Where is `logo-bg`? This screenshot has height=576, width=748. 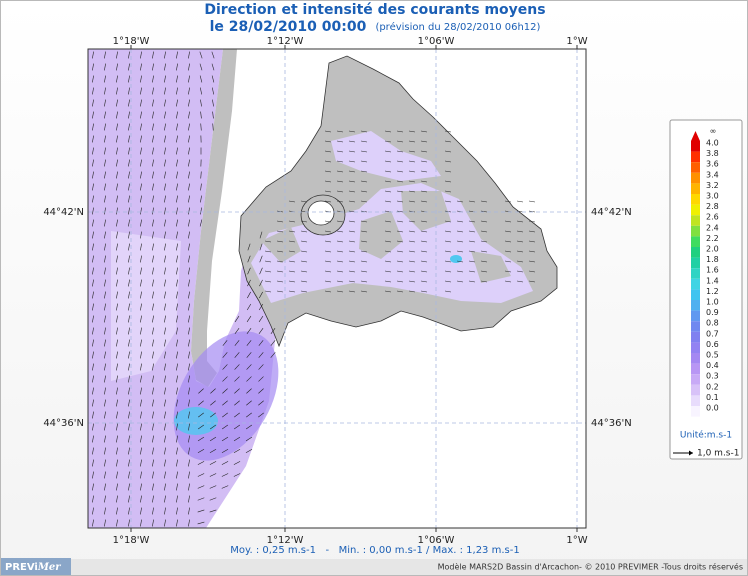
logo-bg is located at coordinates (36, 566).